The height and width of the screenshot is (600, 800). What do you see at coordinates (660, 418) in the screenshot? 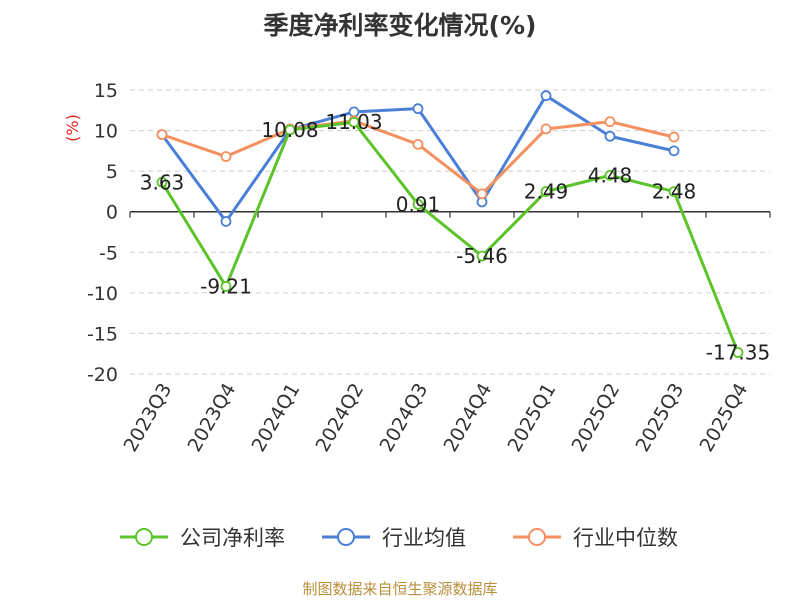
I see `x-tick-label: 2025Q3` at bounding box center [660, 418].